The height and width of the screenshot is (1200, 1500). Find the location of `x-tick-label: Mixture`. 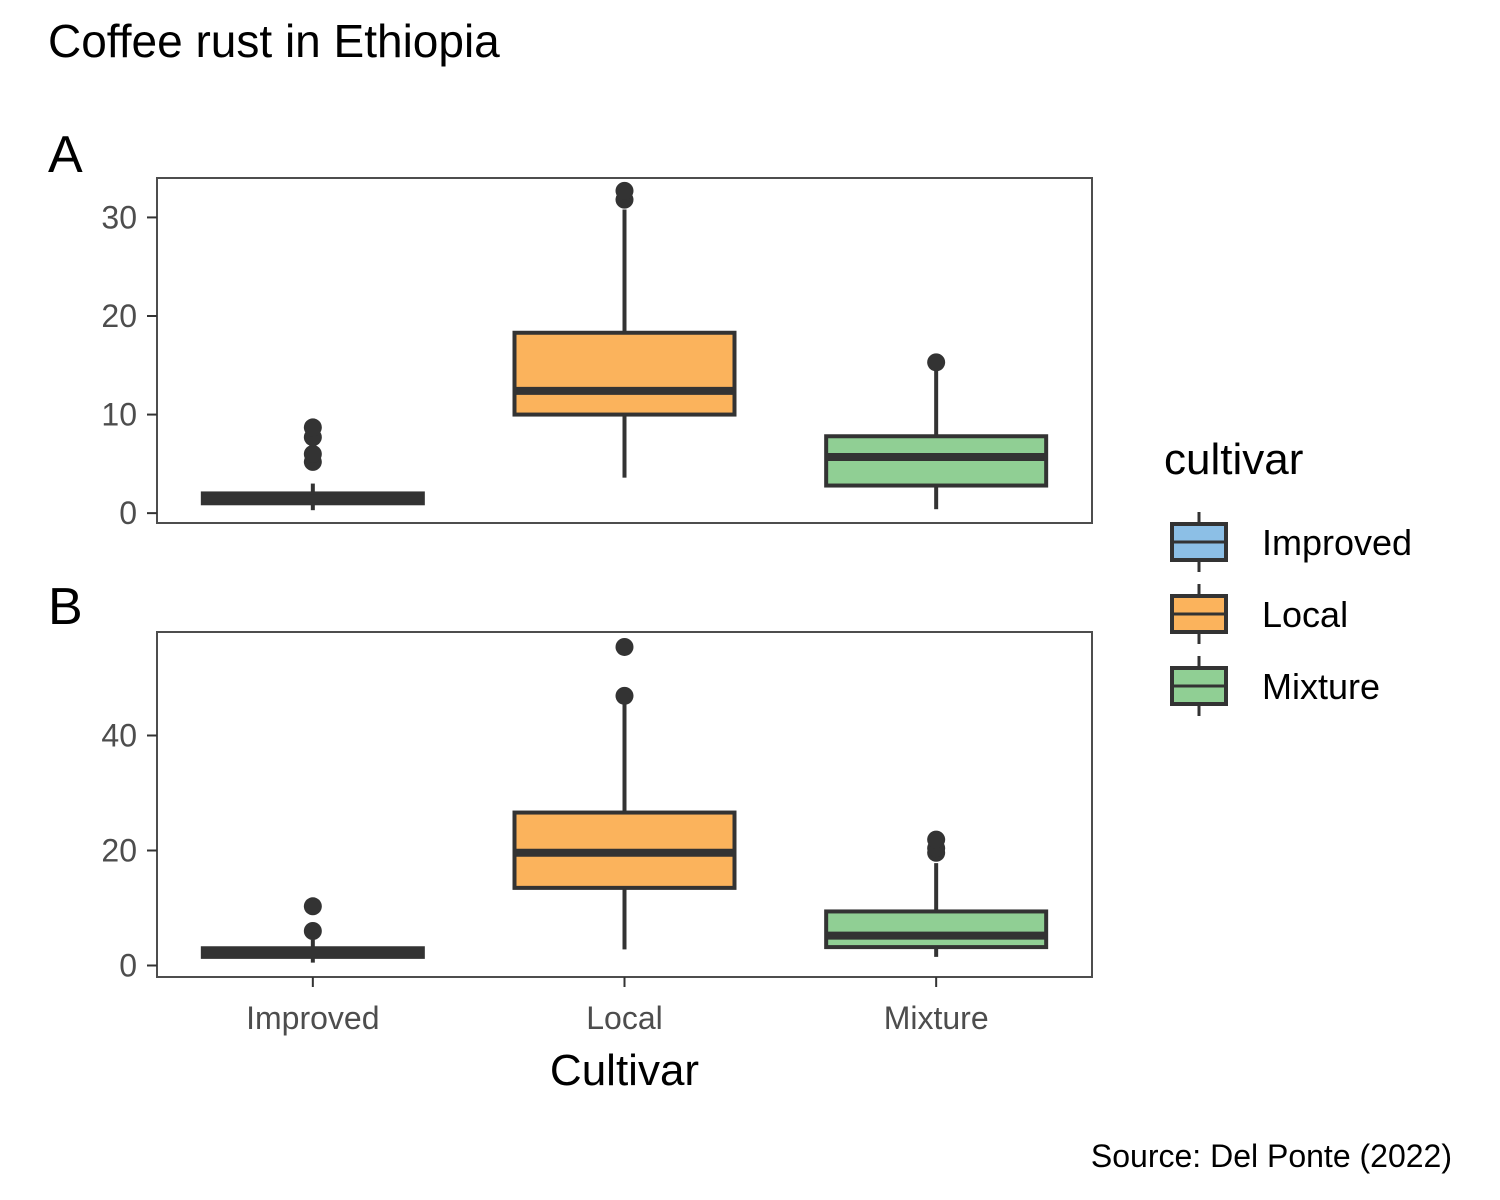

x-tick-label: Mixture is located at coordinates (936, 1018).